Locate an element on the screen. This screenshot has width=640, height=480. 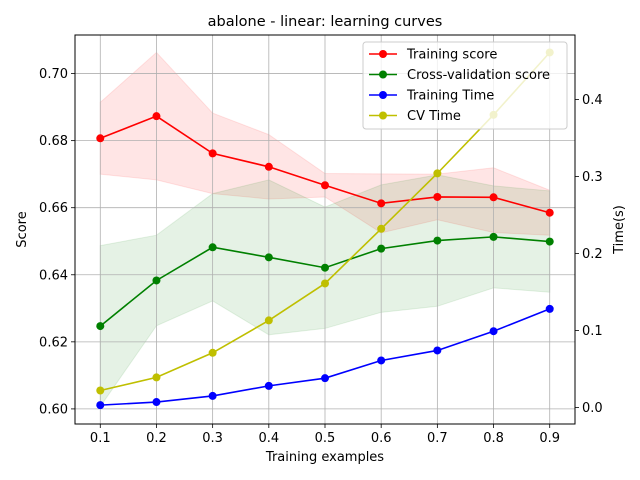
y-tick-label: 0.66 is located at coordinates (53, 208).